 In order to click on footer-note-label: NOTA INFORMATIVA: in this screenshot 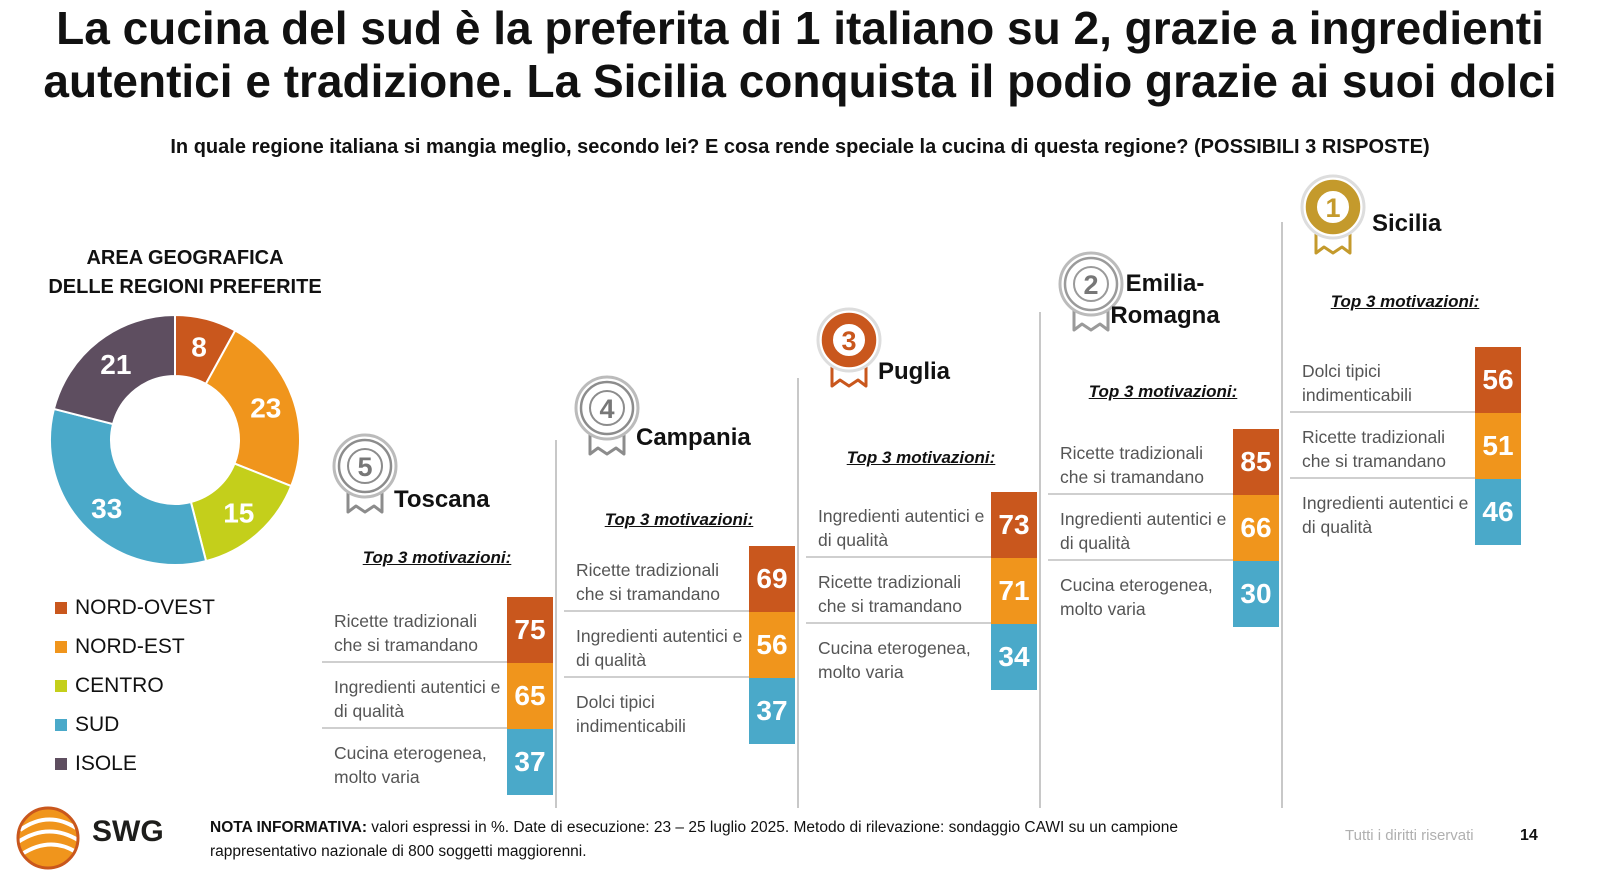, I will do `click(288, 827)`.